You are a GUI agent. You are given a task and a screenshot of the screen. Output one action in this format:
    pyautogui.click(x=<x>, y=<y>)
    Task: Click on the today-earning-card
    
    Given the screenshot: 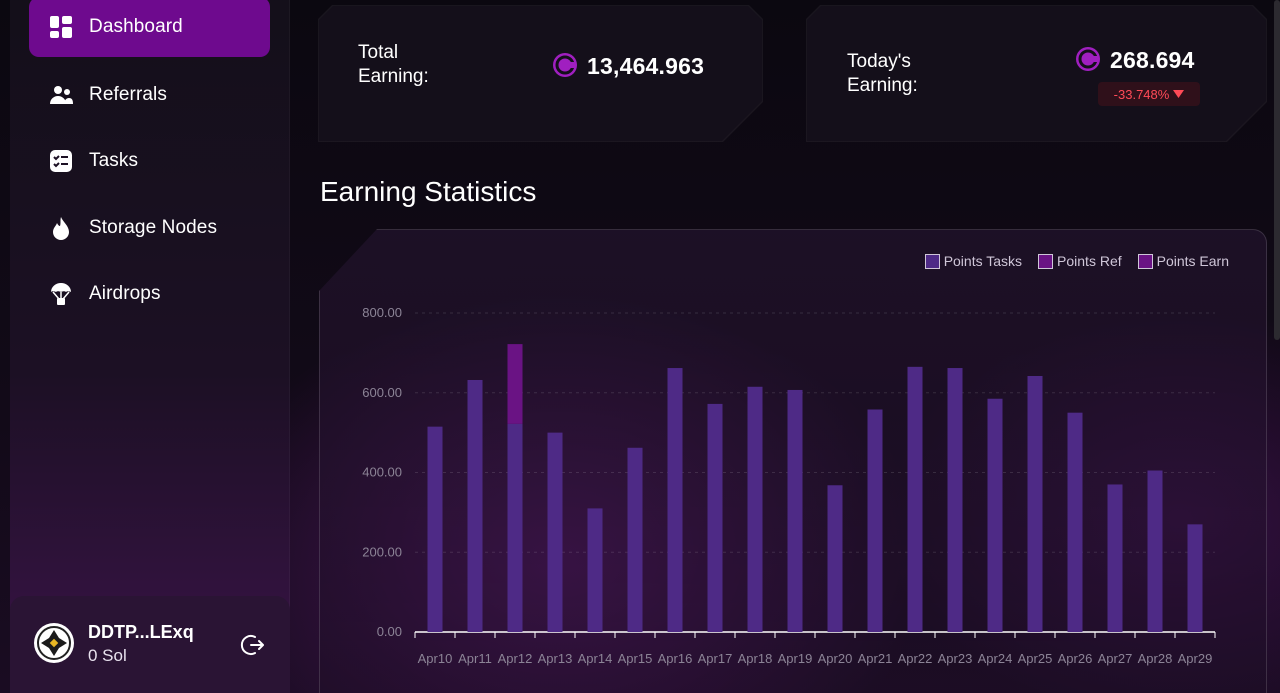 What is the action you would take?
    pyautogui.click(x=1036, y=73)
    